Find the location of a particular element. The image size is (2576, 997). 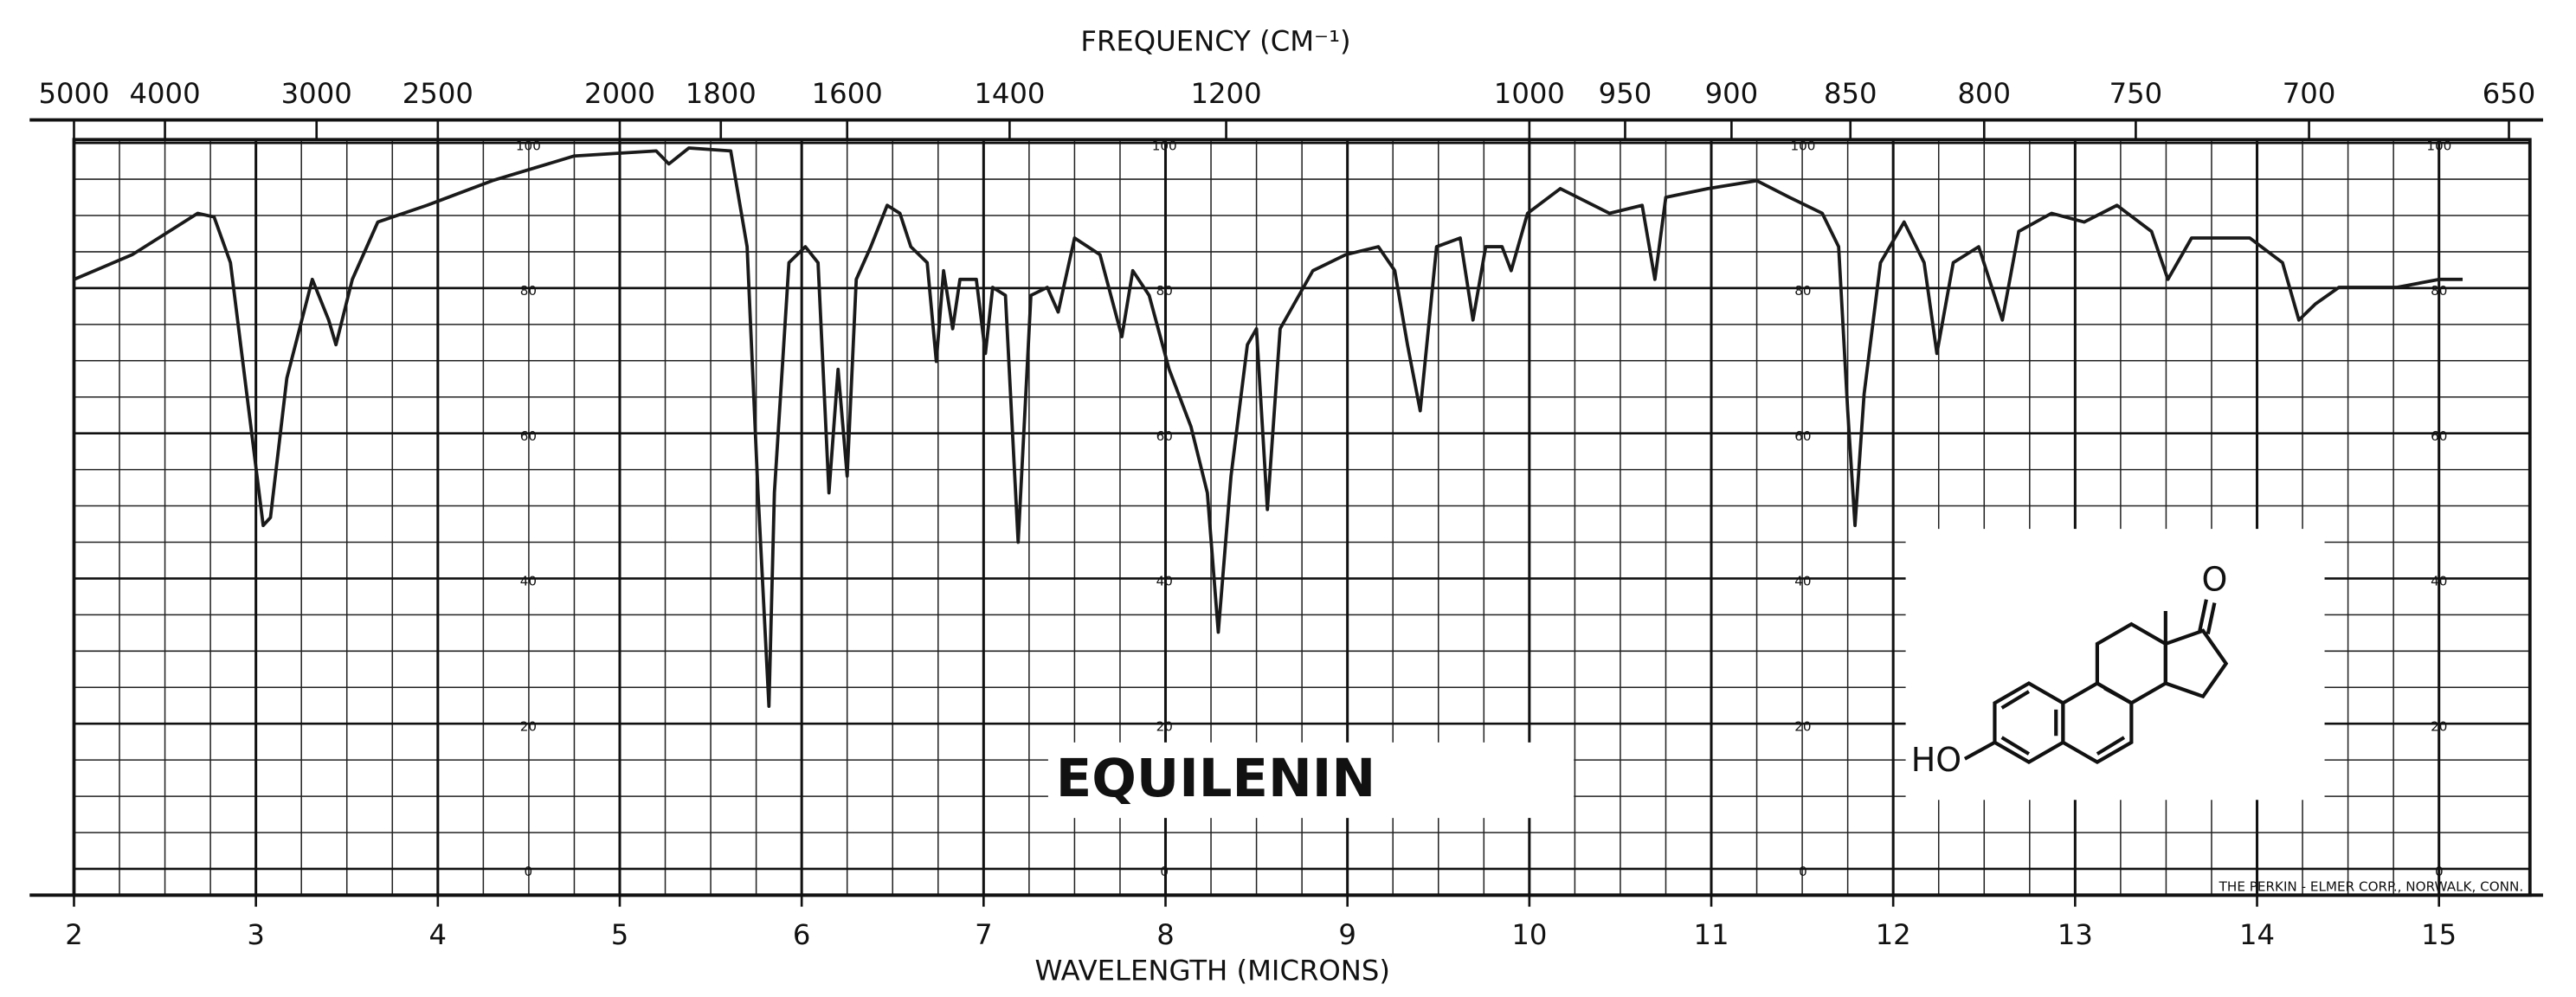

x-axis-title: WAVELENGTH (MICRONS) is located at coordinates (1211, 971).